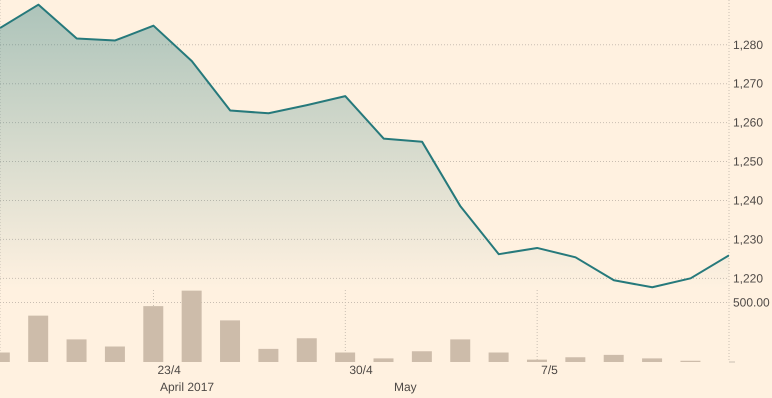 This screenshot has width=772, height=398. I want to click on y-tick-label: 1,260, so click(748, 123).